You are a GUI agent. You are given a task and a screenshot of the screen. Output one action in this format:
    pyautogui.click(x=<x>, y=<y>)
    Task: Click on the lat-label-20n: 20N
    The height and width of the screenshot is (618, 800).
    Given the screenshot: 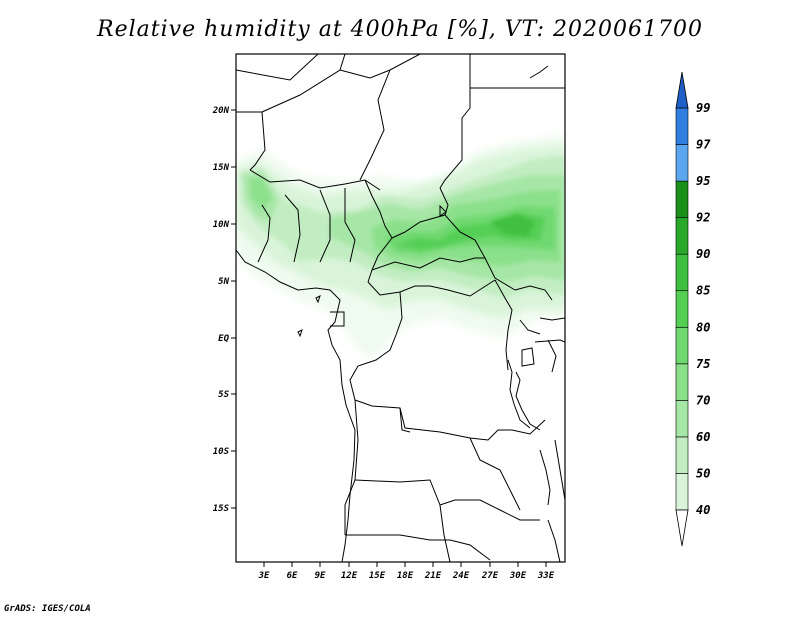 What is the action you would take?
    pyautogui.click(x=221, y=111)
    